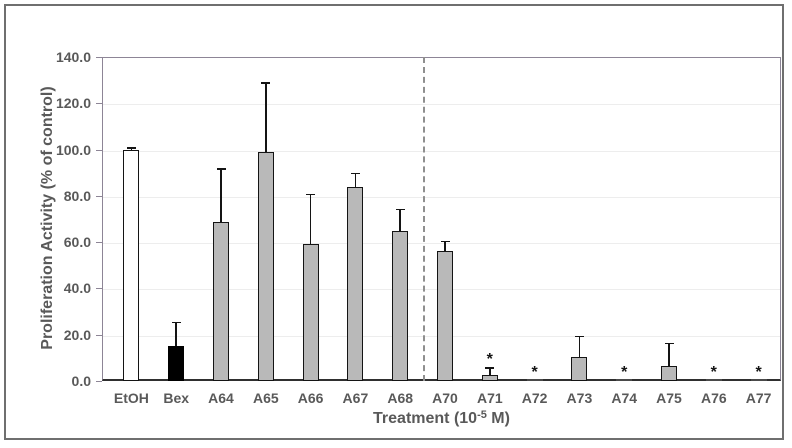 The width and height of the screenshot is (792, 448). What do you see at coordinates (131, 148) in the screenshot?
I see `error-bar-cap-etoh` at bounding box center [131, 148].